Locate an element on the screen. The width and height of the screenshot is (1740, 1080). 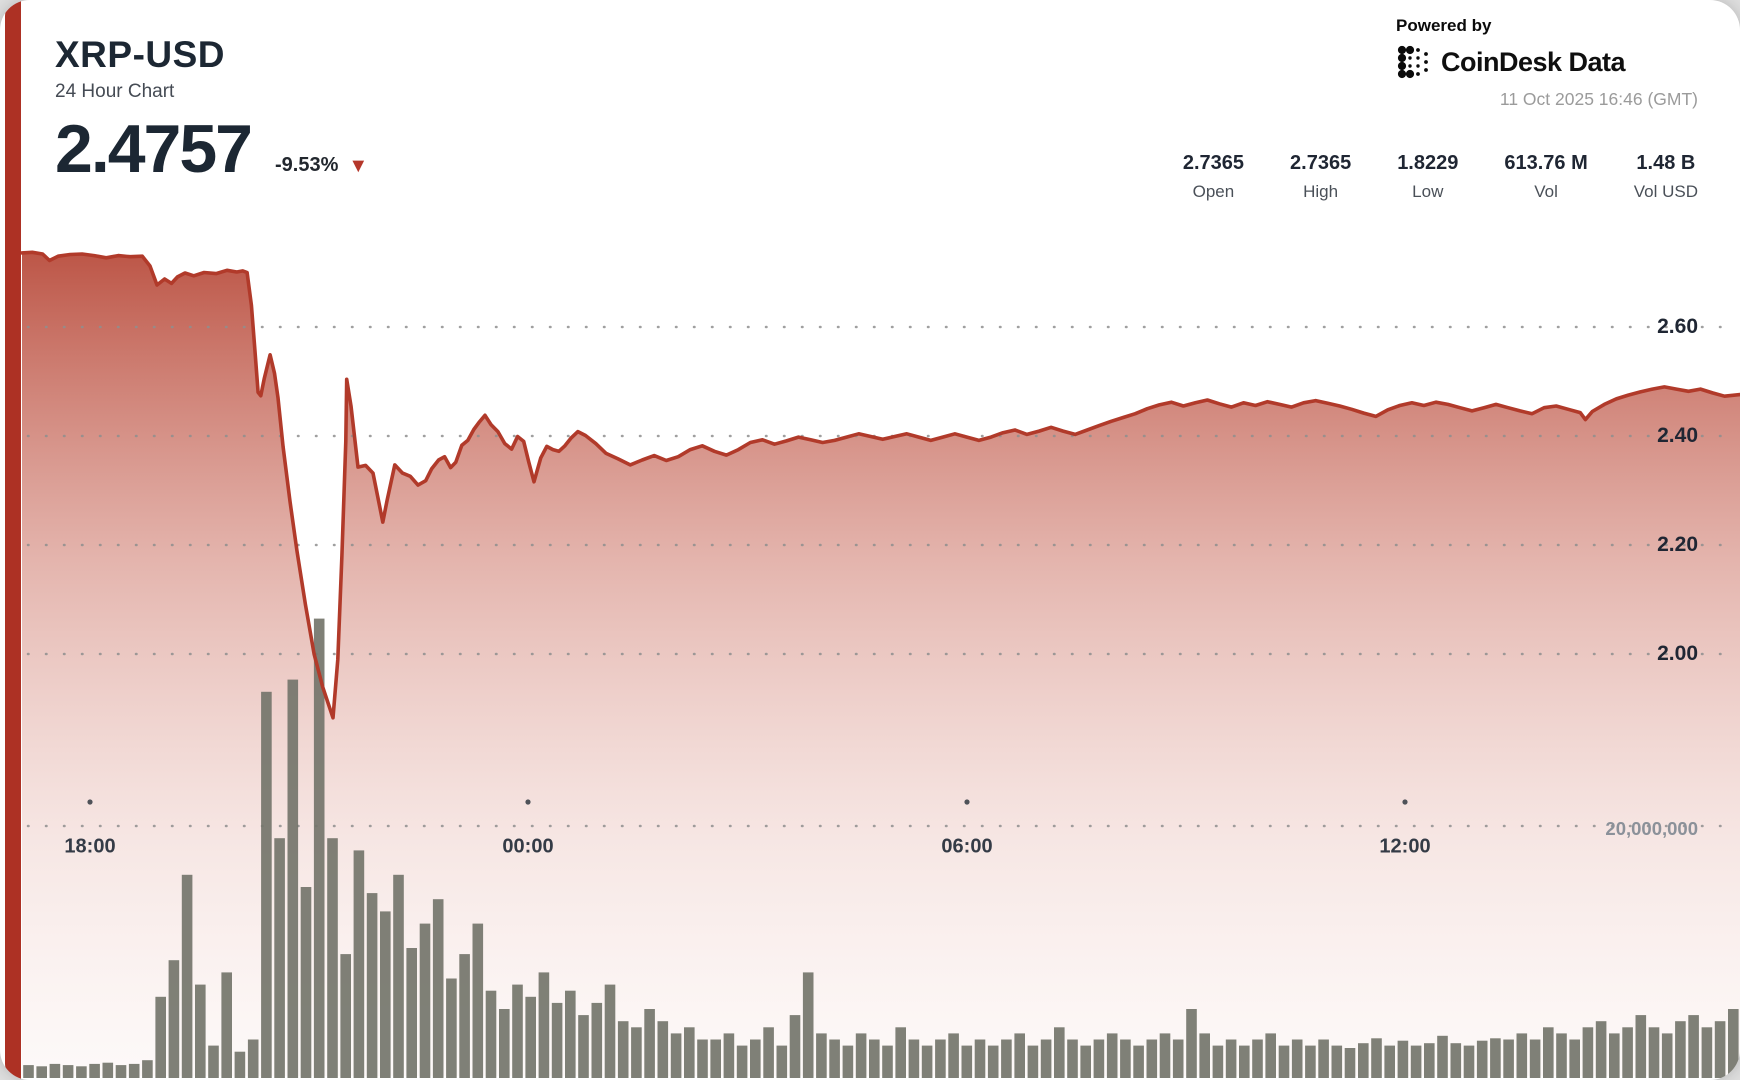
brand-data: Data is located at coordinates (1597, 61).